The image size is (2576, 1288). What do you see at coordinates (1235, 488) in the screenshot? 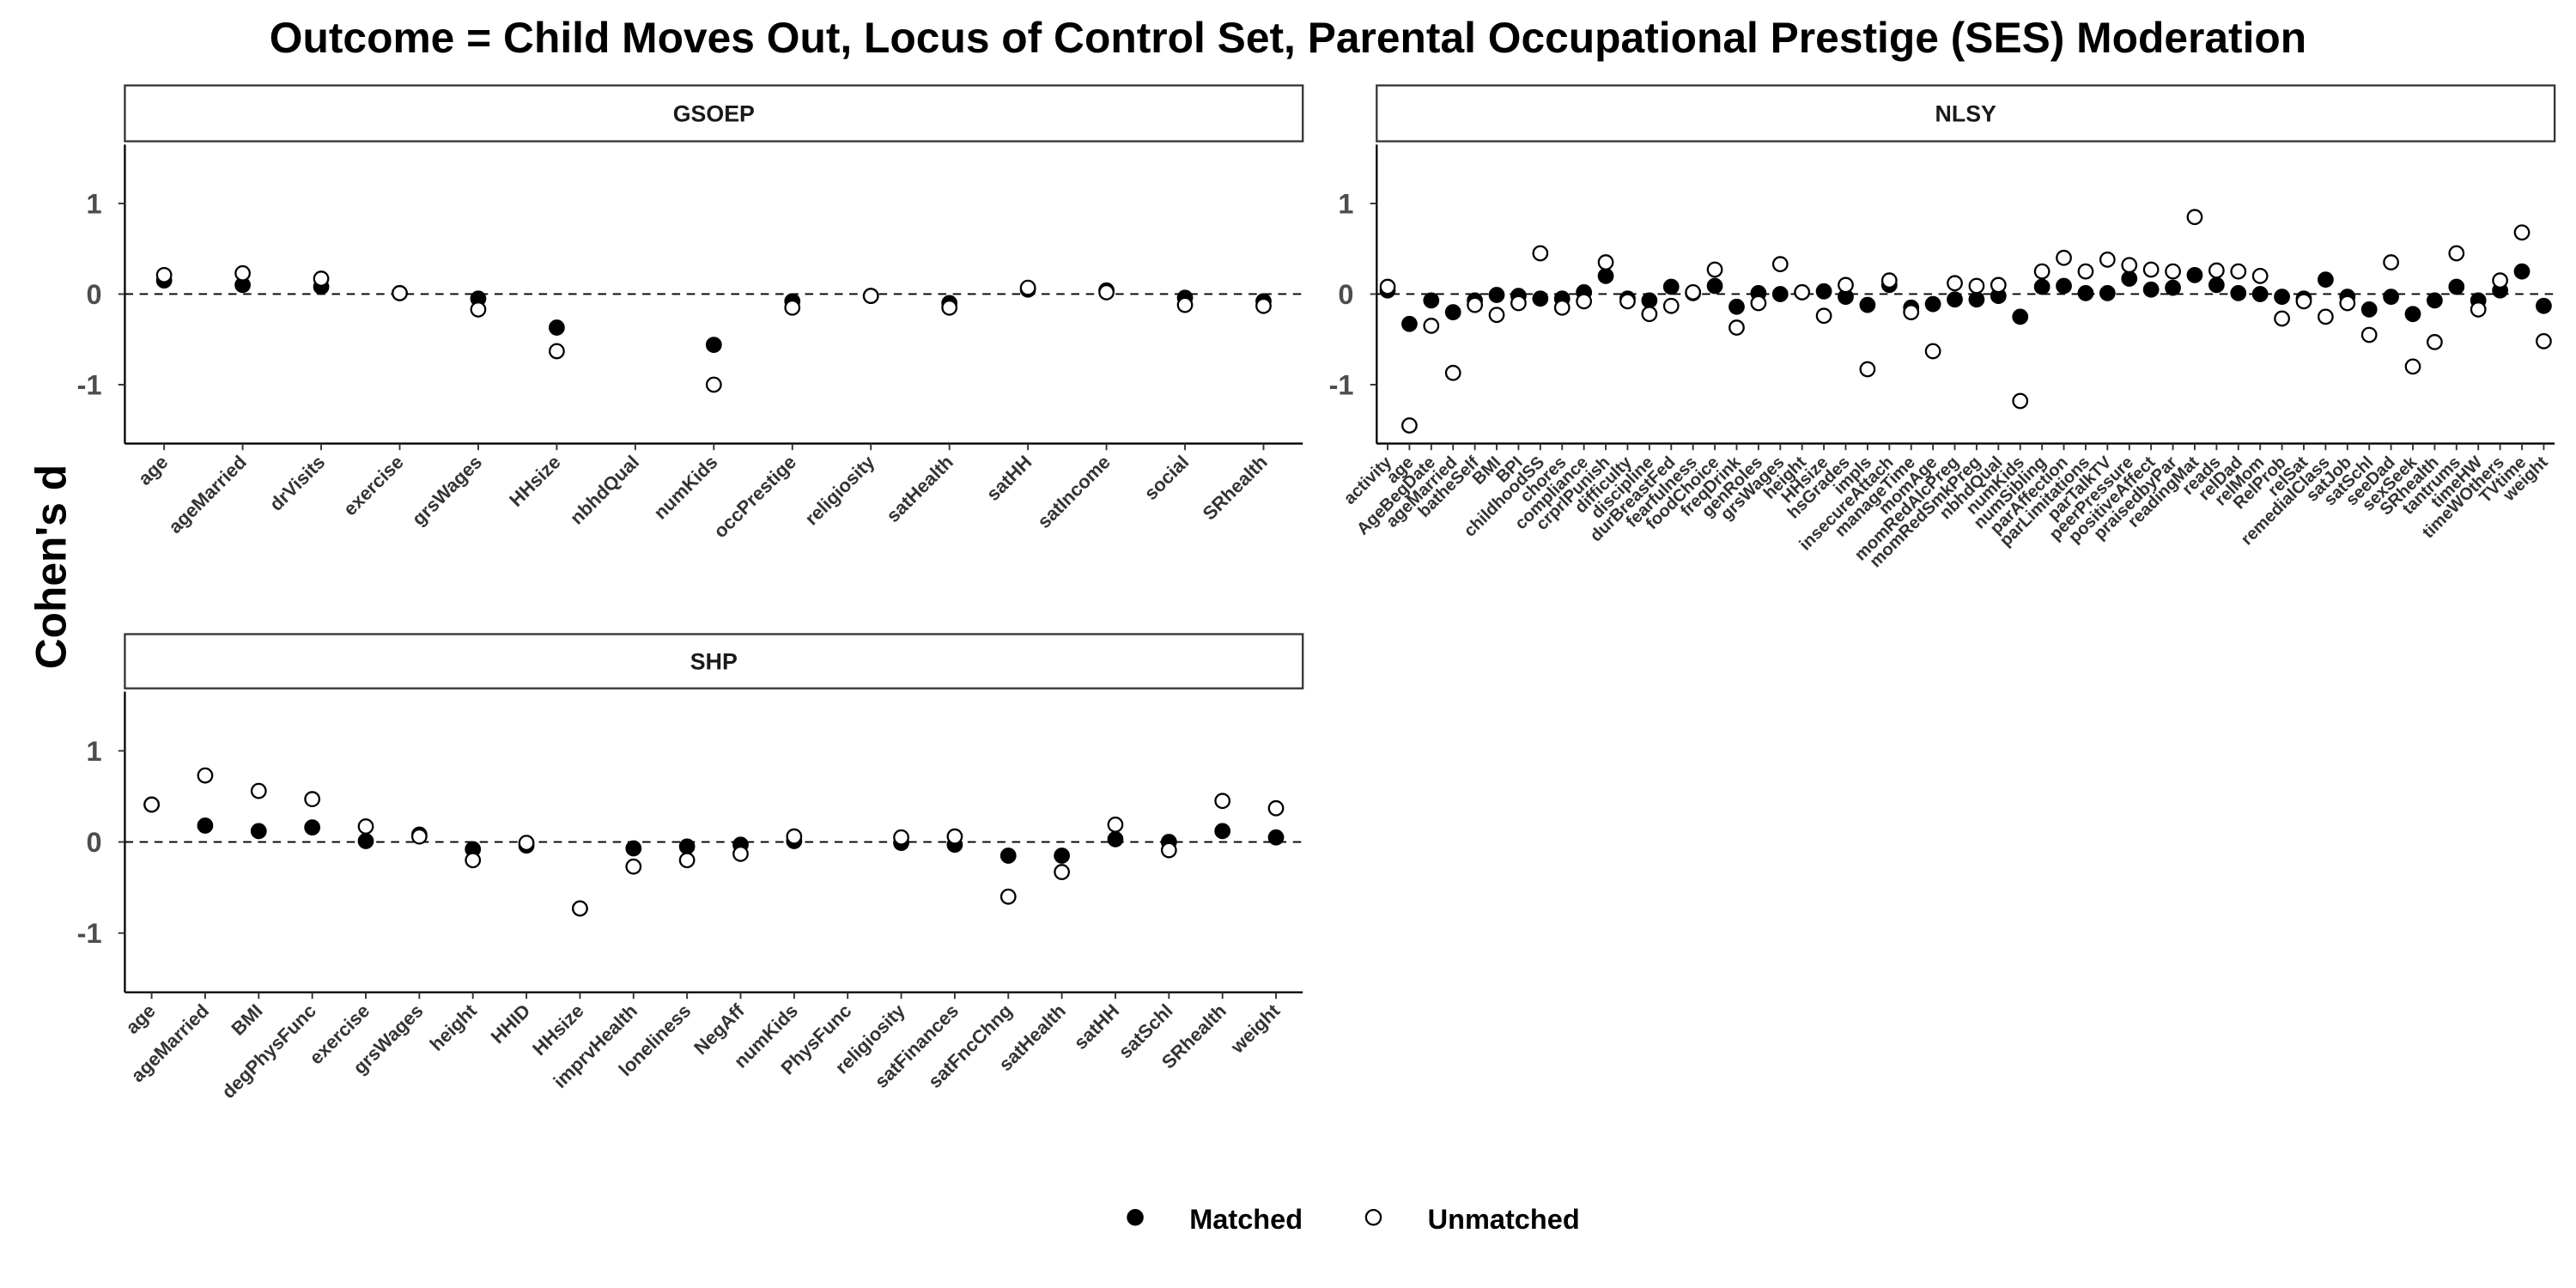
I see `x-tick-label: SRhealth` at bounding box center [1235, 488].